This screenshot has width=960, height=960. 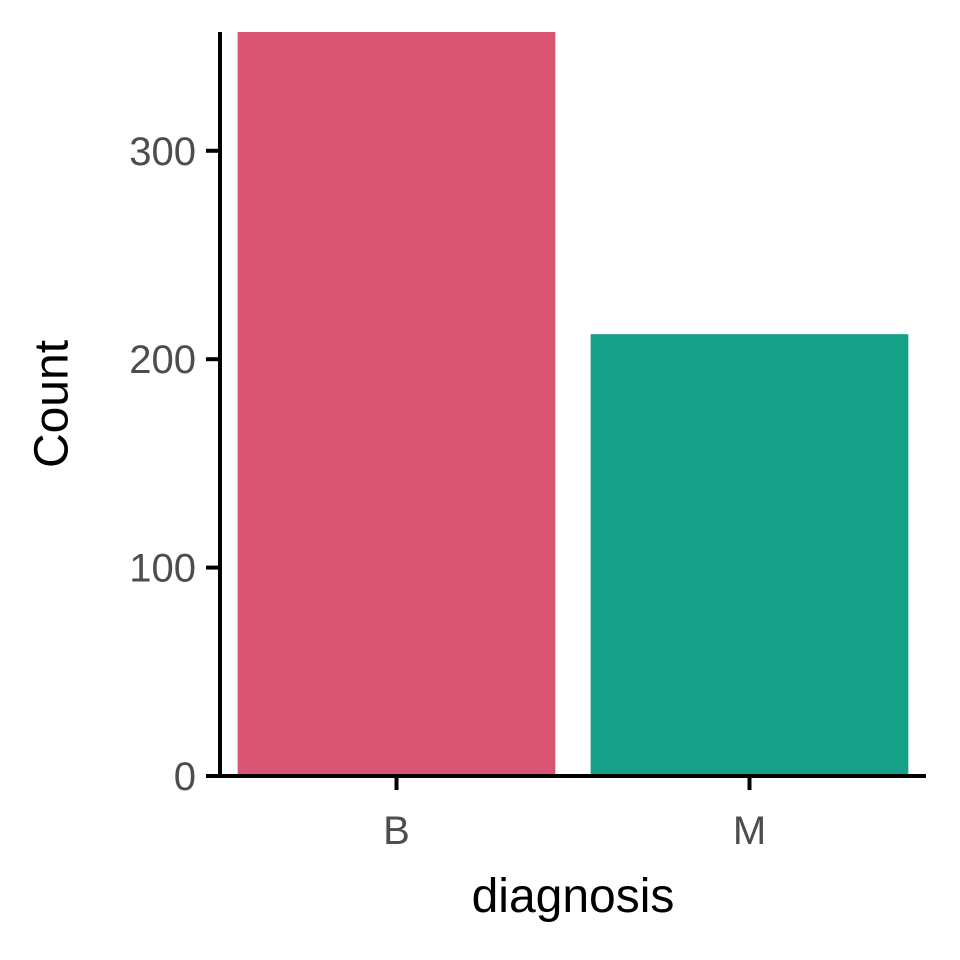 I want to click on y-axis-ticks: 0 100 200 300, so click(x=174, y=464).